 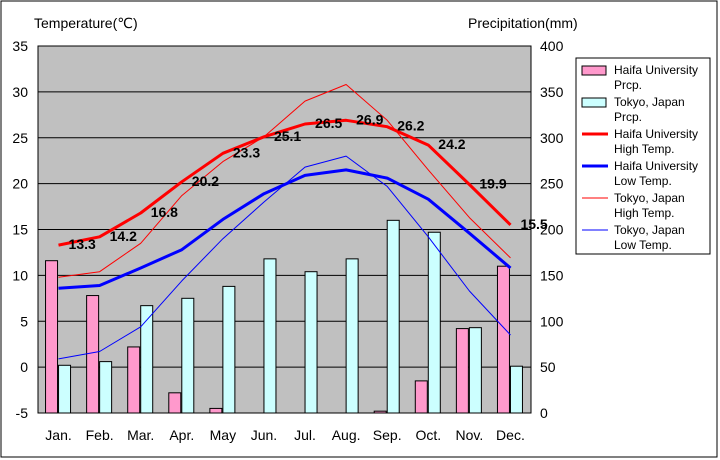 What do you see at coordinates (451, 144) in the screenshot?
I see `high-temp-label: 24.2` at bounding box center [451, 144].